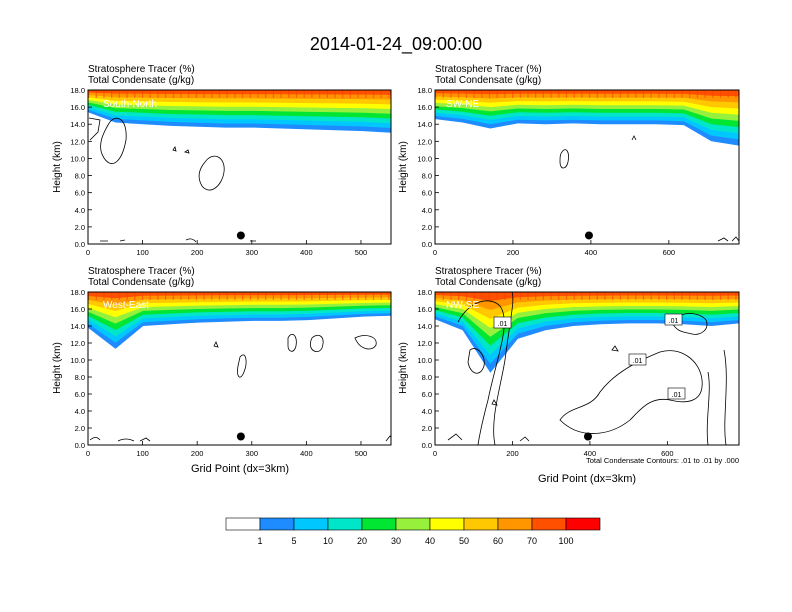 The width and height of the screenshot is (792, 612). What do you see at coordinates (226, 449) in the screenshot?
I see `x-ticks: 0 100 200 300 400 500` at bounding box center [226, 449].